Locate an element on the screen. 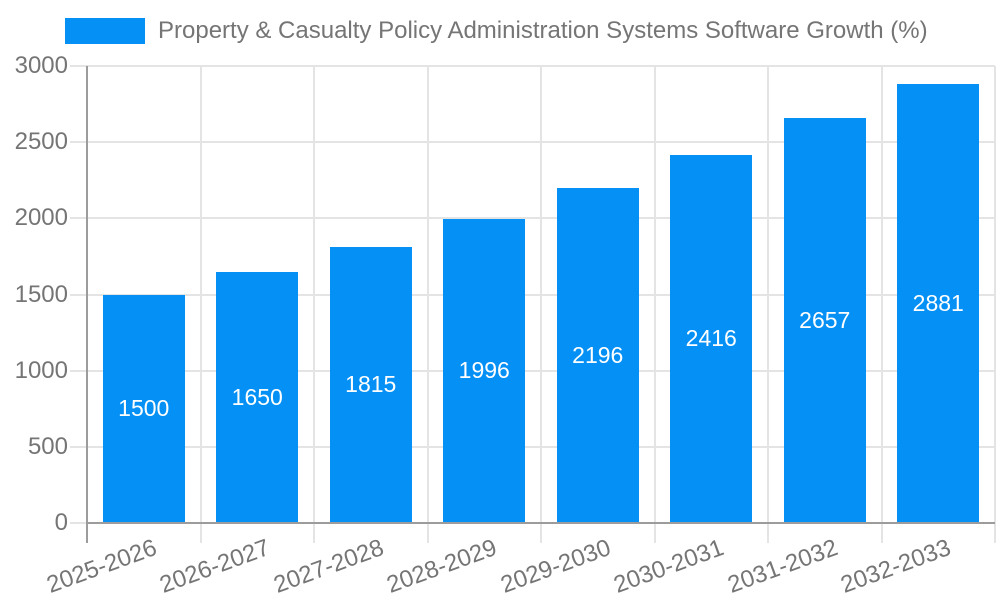 The width and height of the screenshot is (1000, 600). bar-value-label: 2881 is located at coordinates (938, 303).